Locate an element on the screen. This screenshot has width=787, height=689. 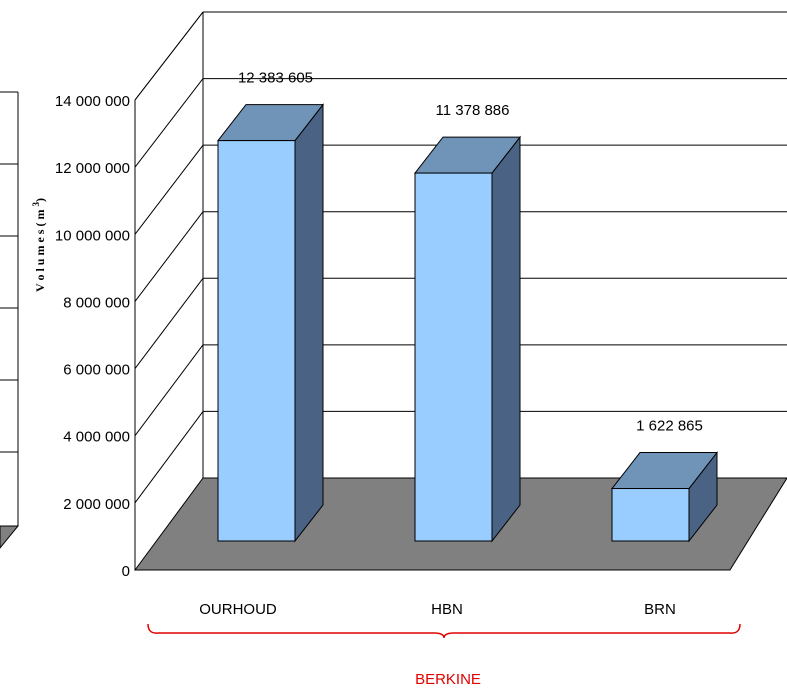
category-labels: OURHOUD HBN BRN is located at coordinates (437, 609).